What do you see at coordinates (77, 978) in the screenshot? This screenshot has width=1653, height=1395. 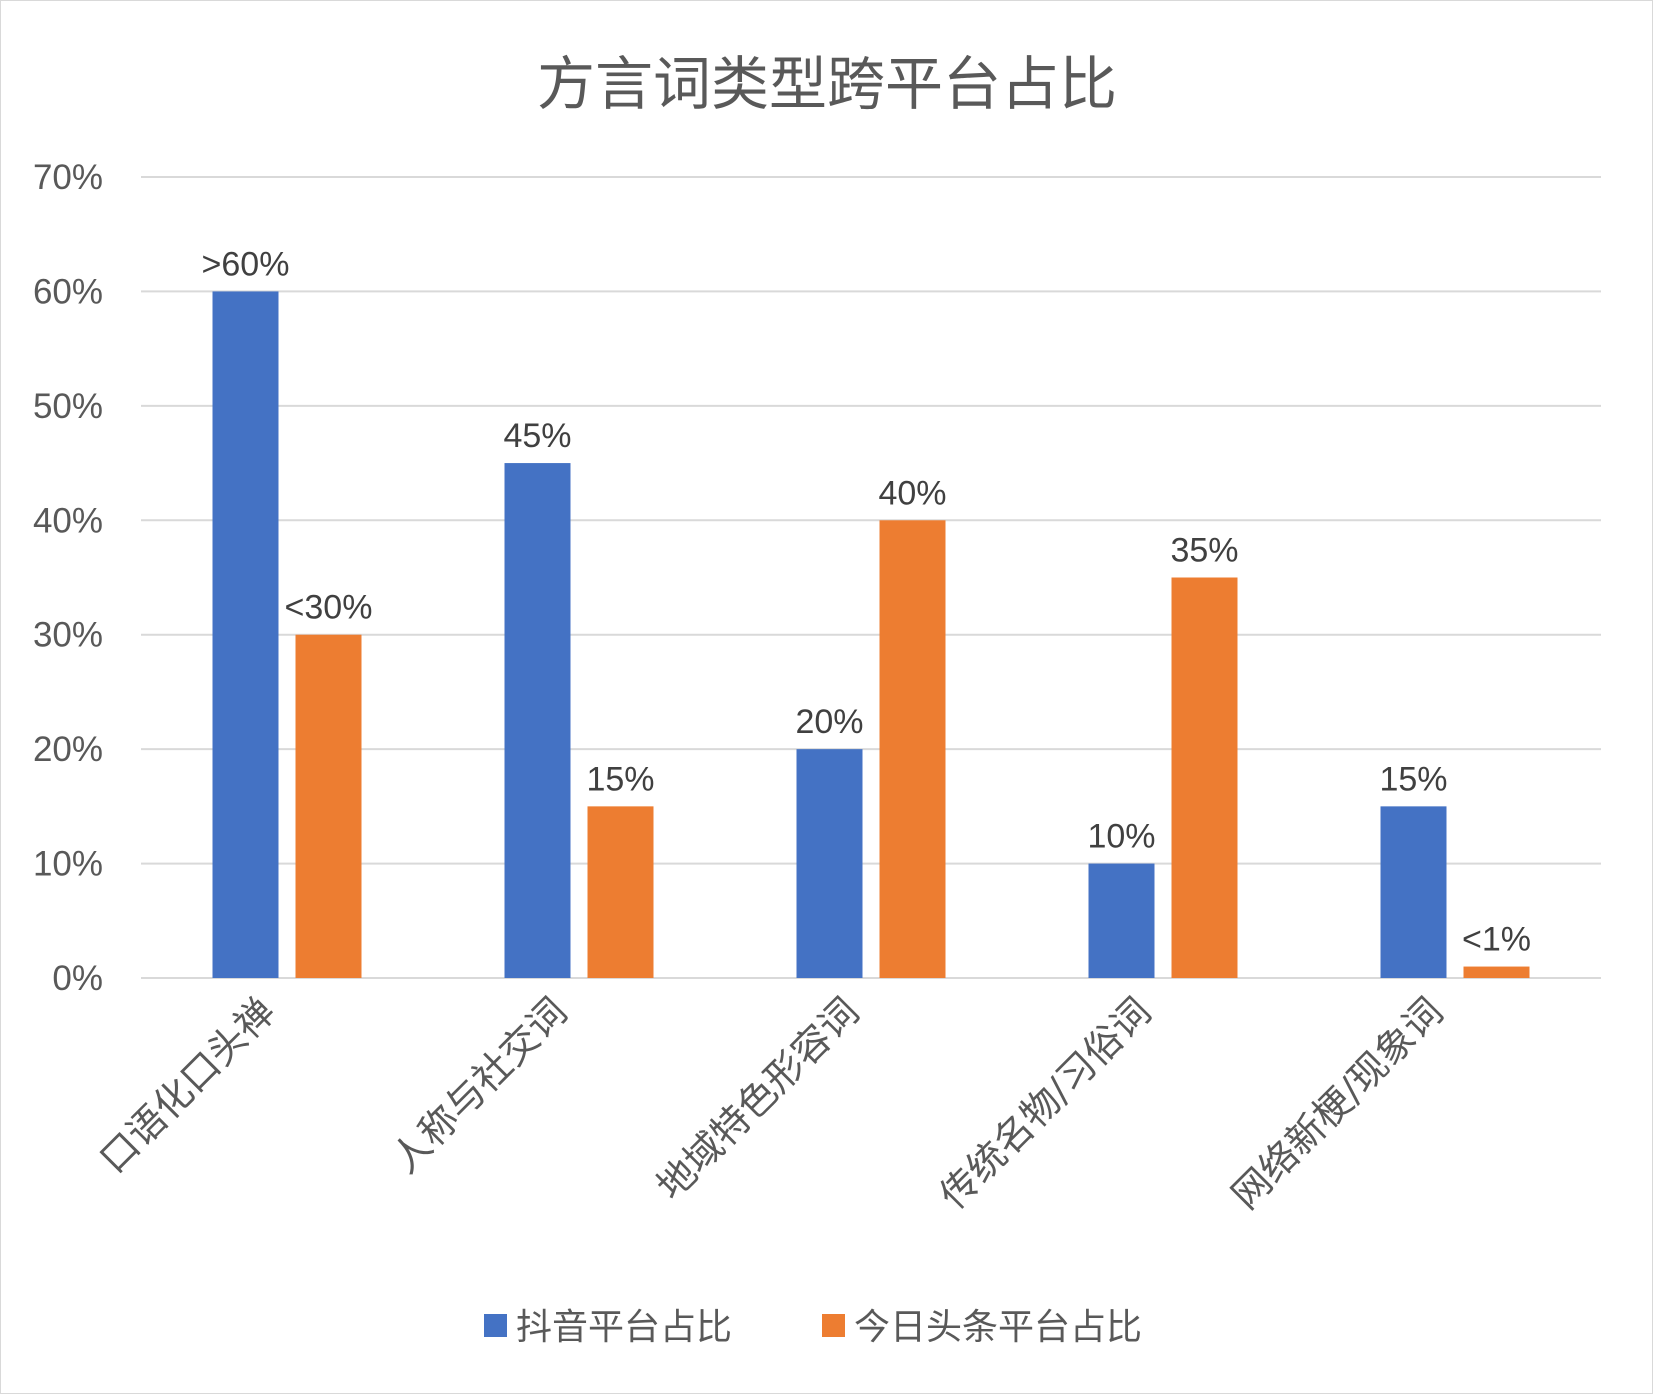 I see `y-tick-label: 0%` at bounding box center [77, 978].